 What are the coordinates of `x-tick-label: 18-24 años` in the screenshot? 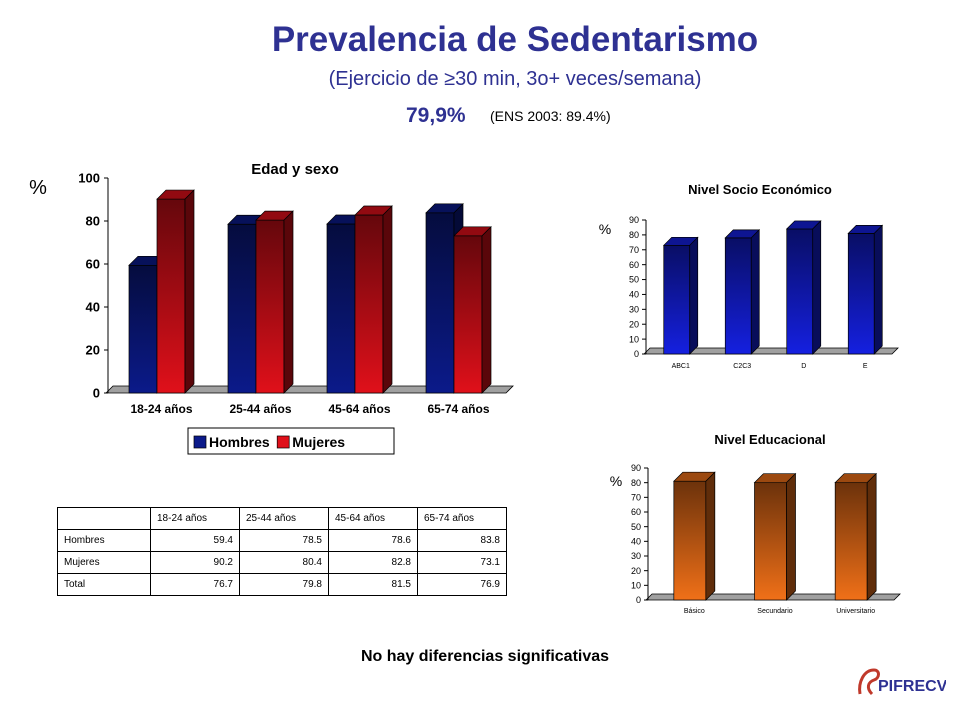 It's located at (161, 409).